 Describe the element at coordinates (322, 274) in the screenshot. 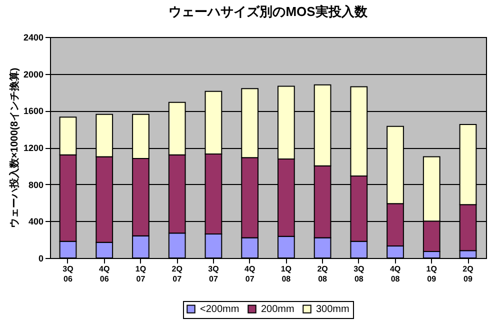

I see `x-tick-label: 2Q 08` at that location.